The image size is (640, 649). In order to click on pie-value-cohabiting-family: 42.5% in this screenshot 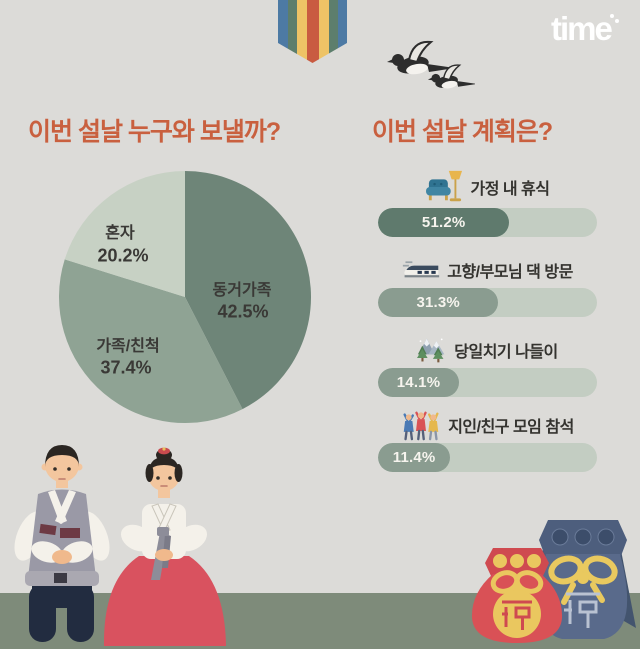, I will do `click(243, 311)`.